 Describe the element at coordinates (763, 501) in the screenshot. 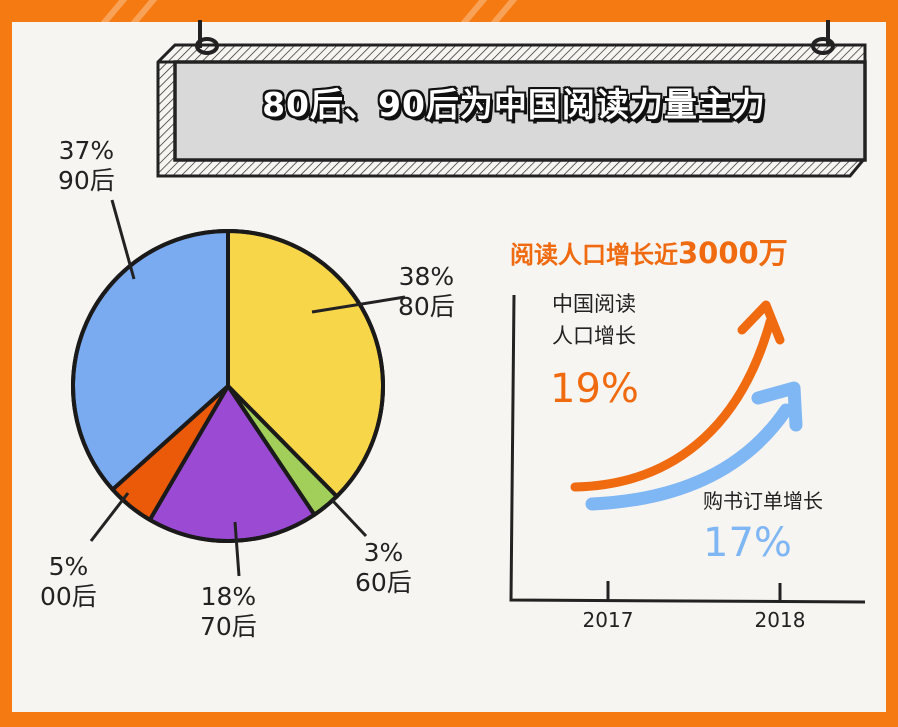

I see `order-growth-label: 购书订单增长` at that location.